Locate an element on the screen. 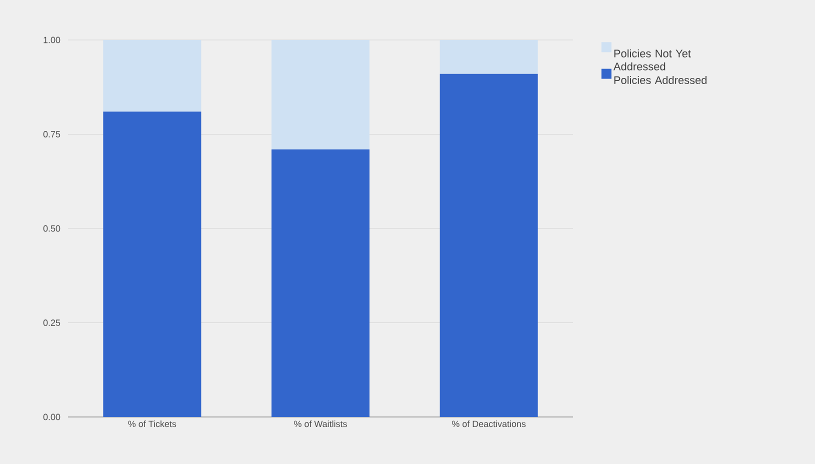  y-tick-label: 0.25 is located at coordinates (51, 323).